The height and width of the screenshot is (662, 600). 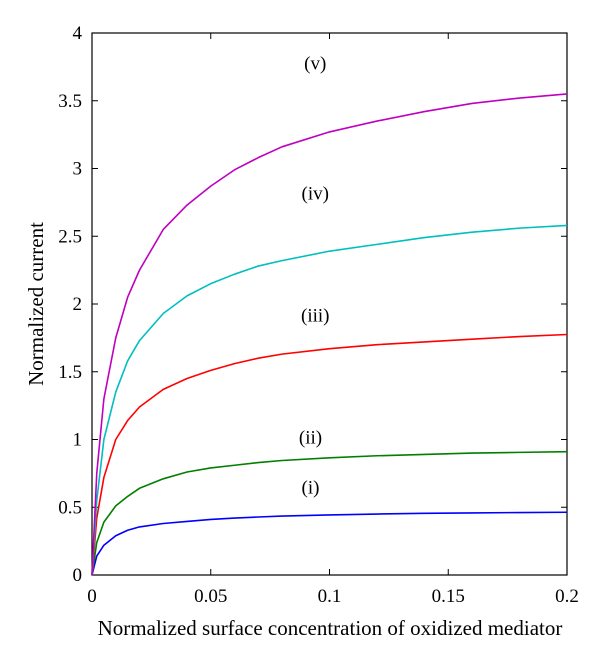 What do you see at coordinates (448, 596) in the screenshot?
I see `x-tick-label: 0.15` at bounding box center [448, 596].